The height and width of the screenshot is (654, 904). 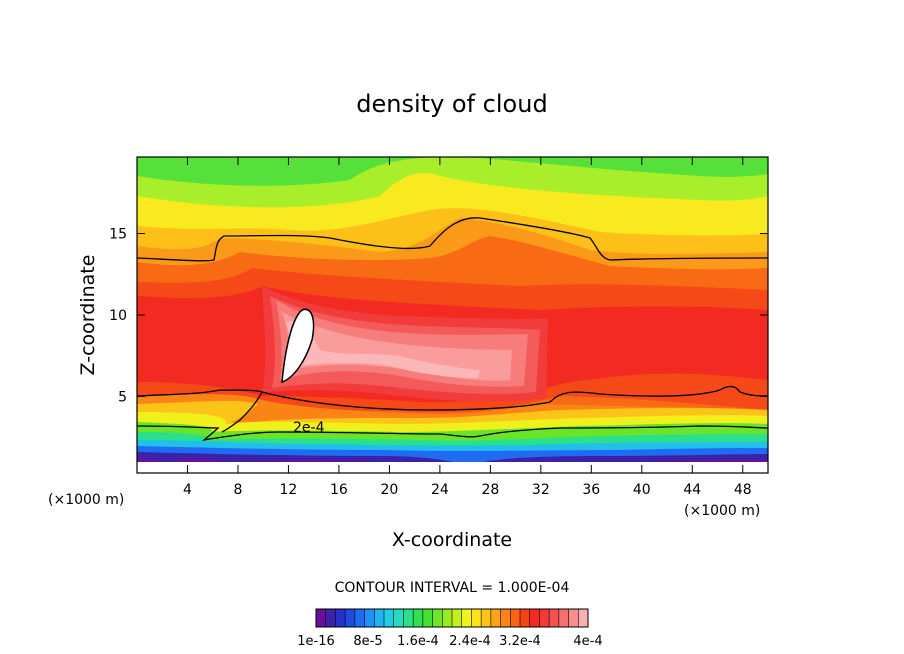 What do you see at coordinates (118, 316) in the screenshot?
I see `y-tick-label: 10` at bounding box center [118, 316].